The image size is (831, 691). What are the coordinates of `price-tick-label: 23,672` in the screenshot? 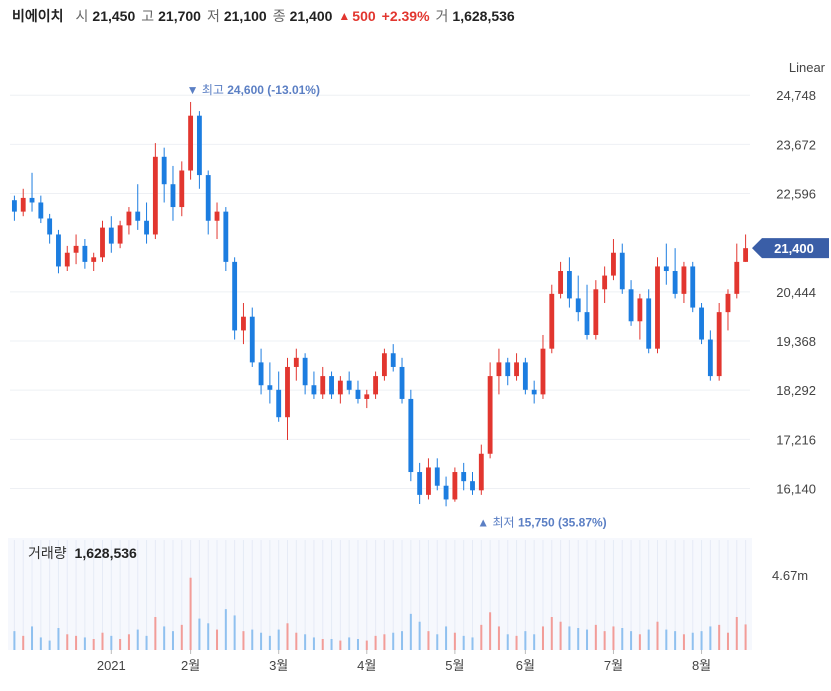 It's located at (796, 144).